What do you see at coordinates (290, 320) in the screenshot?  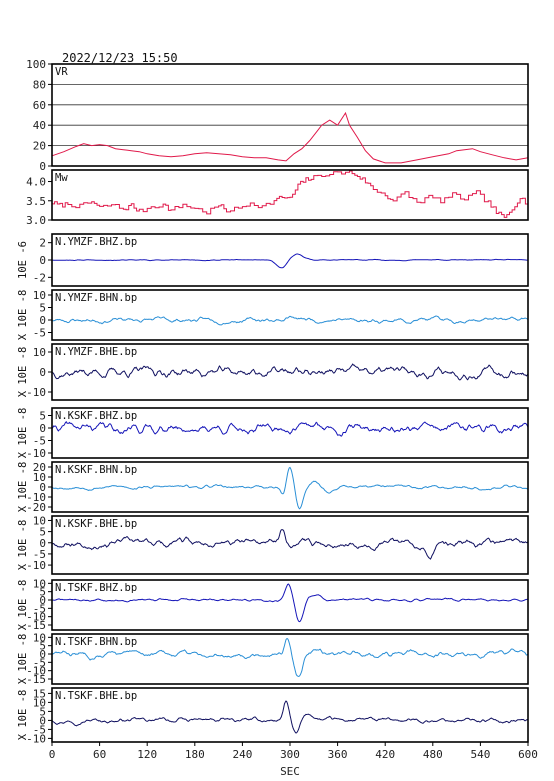 I see `series-ymzf-bhn` at bounding box center [290, 320].